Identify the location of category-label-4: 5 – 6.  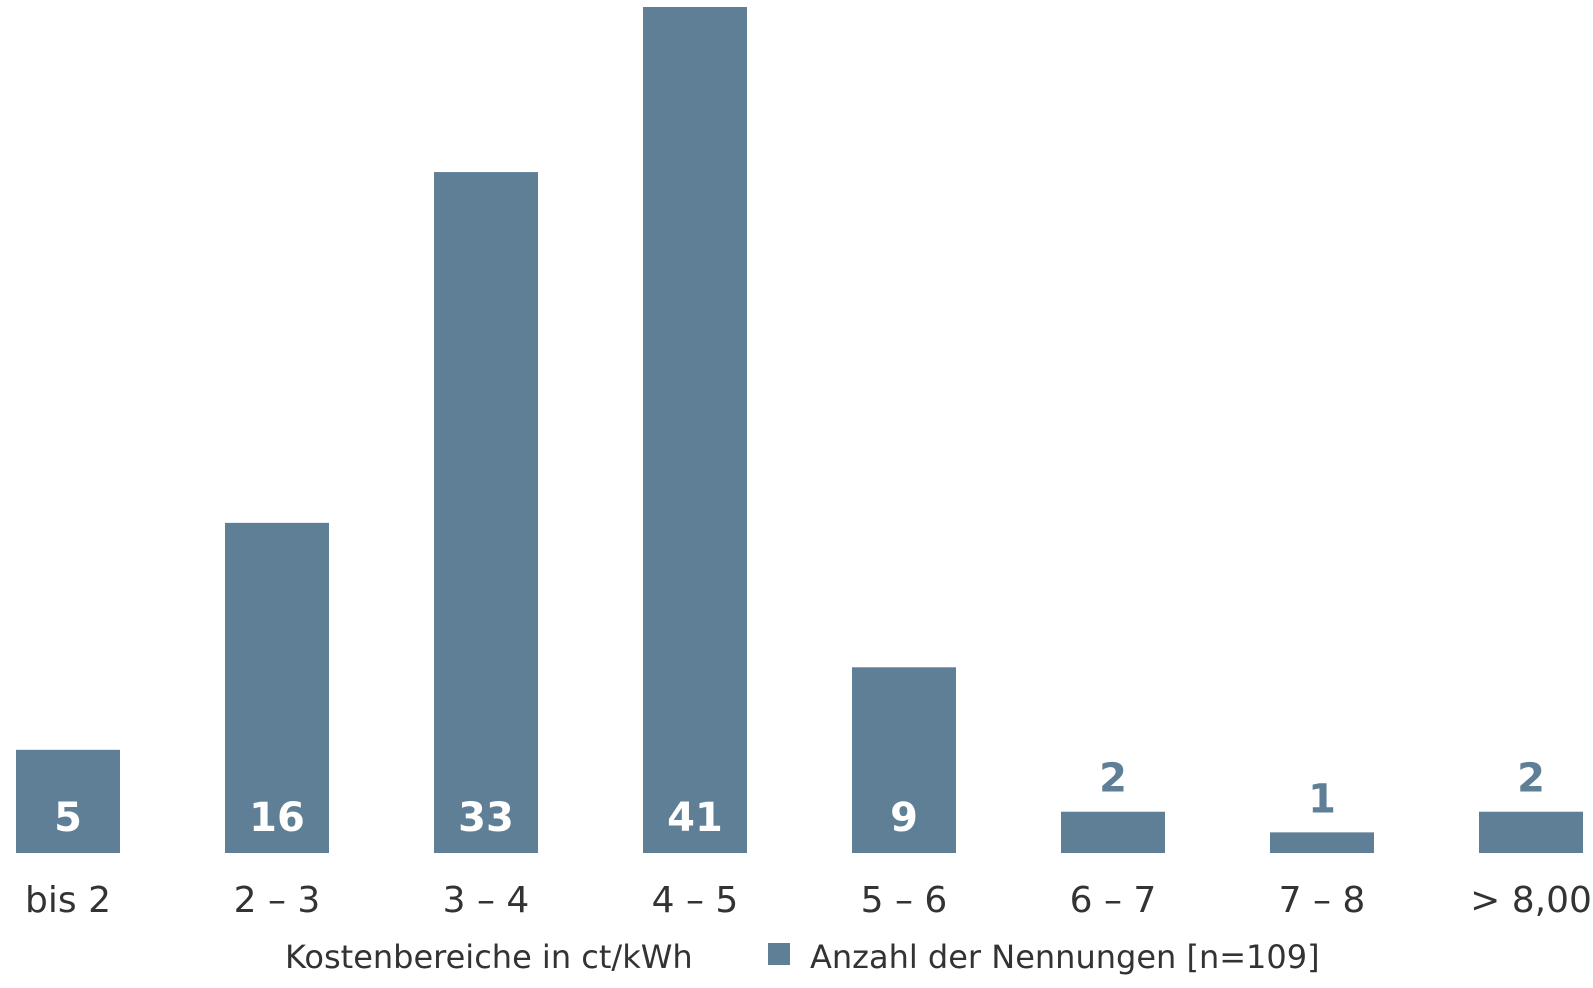
(904, 900).